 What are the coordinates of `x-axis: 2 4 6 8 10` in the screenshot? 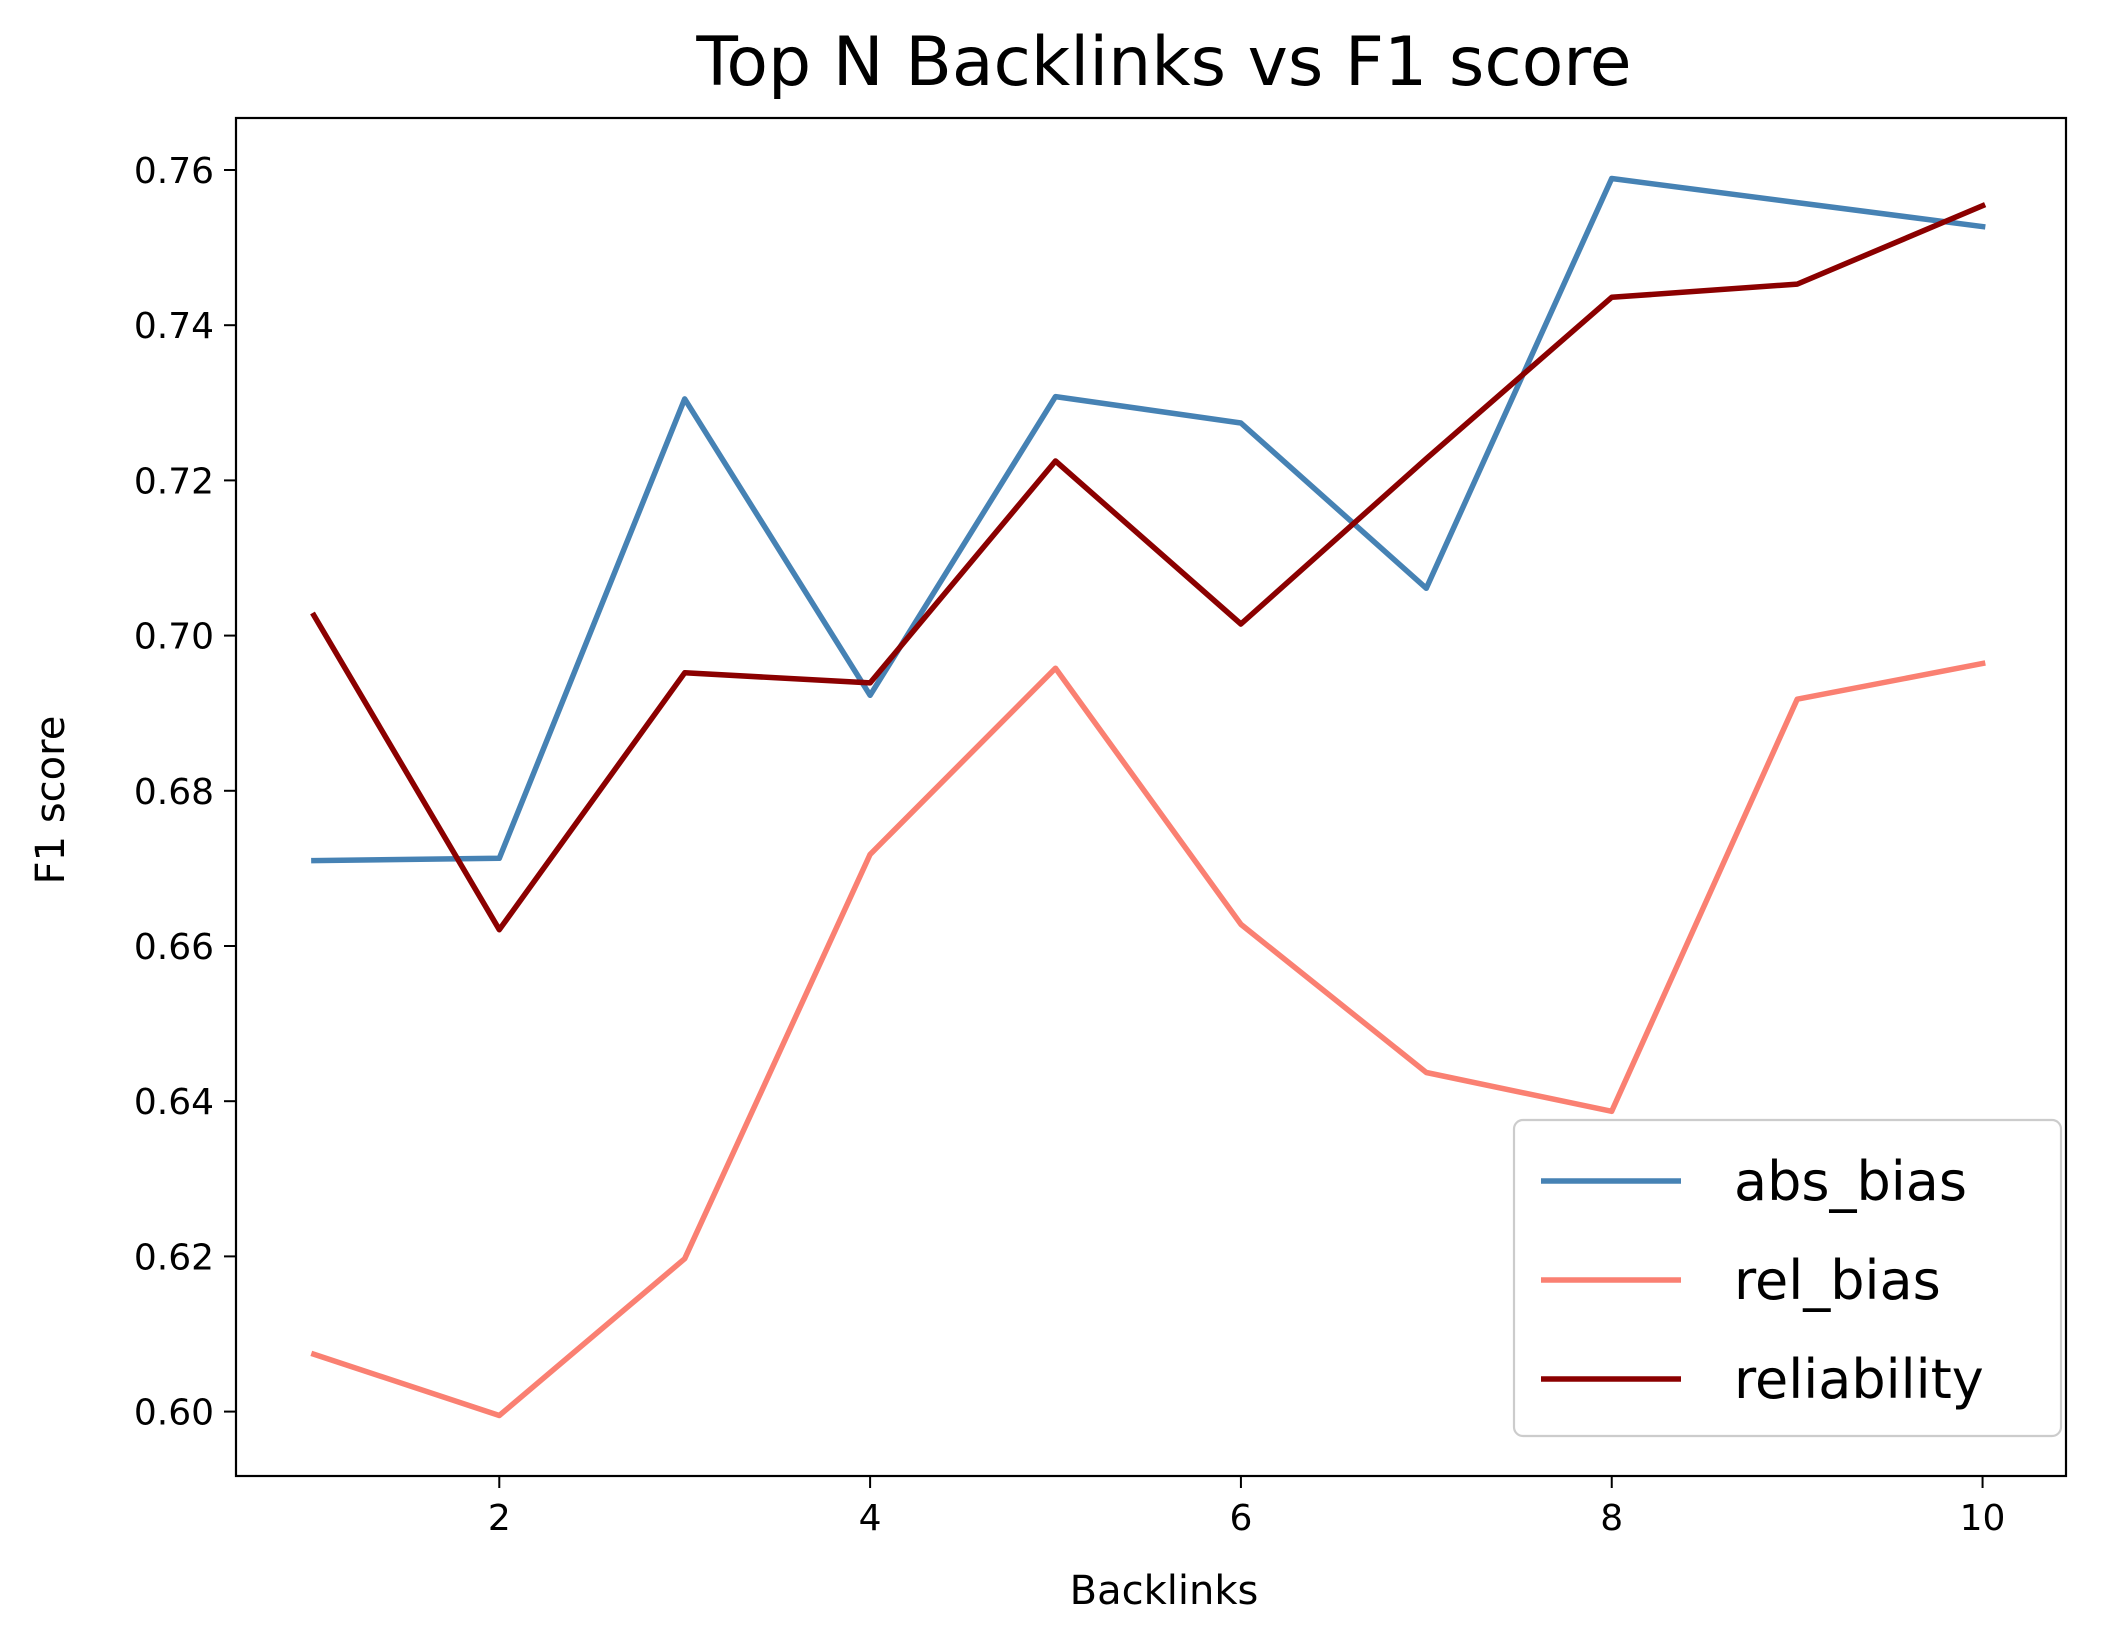 It's located at (1247, 1507).